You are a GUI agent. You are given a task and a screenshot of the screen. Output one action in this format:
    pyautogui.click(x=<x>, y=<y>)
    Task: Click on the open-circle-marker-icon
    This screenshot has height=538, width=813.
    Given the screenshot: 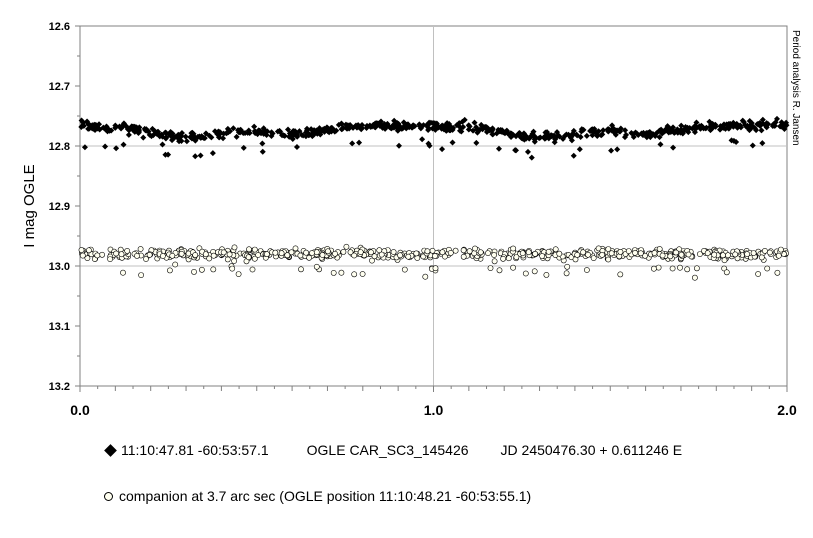 What is the action you would take?
    pyautogui.click(x=108, y=496)
    